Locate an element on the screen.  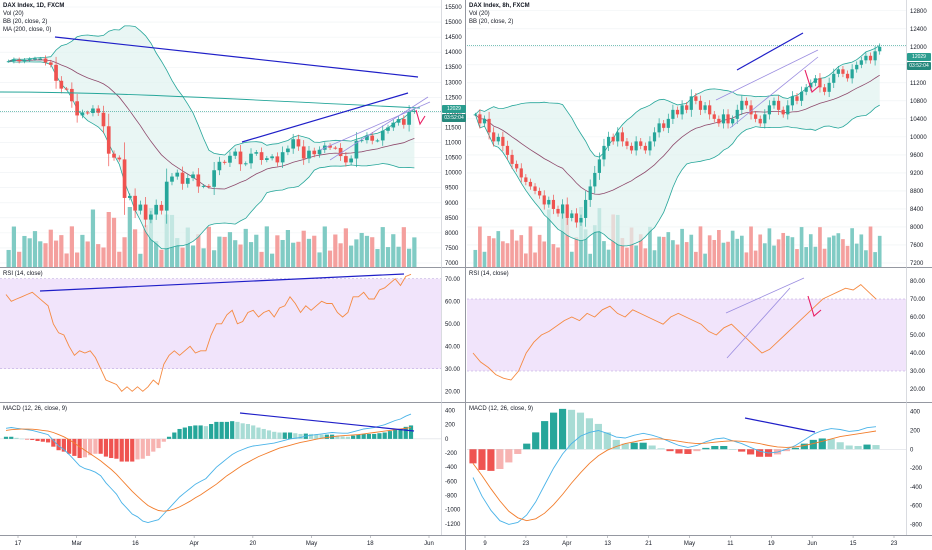
trendline-upper-channel is located at coordinates (325, 117).